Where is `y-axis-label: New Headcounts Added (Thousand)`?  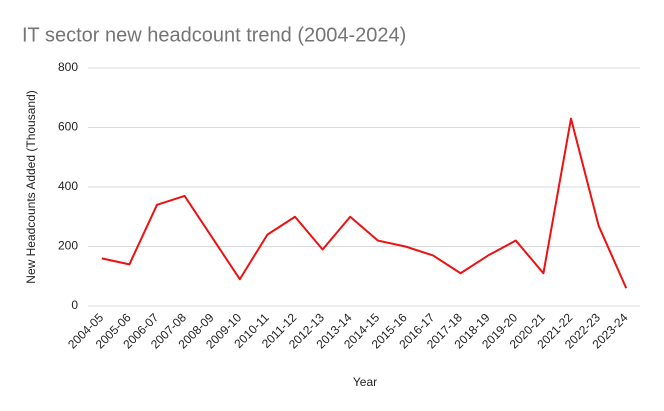
y-axis-label: New Headcounts Added (Thousand) is located at coordinates (31, 186).